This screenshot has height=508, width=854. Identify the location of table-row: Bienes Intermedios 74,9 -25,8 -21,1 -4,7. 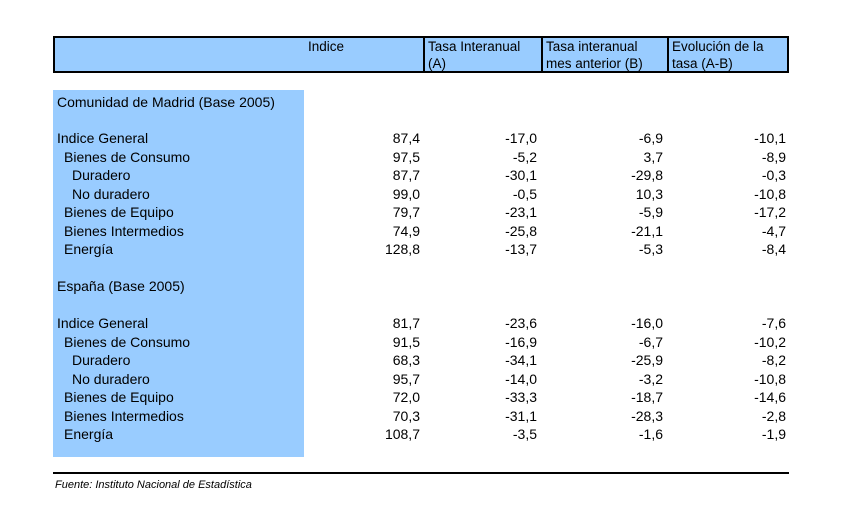
(427, 231).